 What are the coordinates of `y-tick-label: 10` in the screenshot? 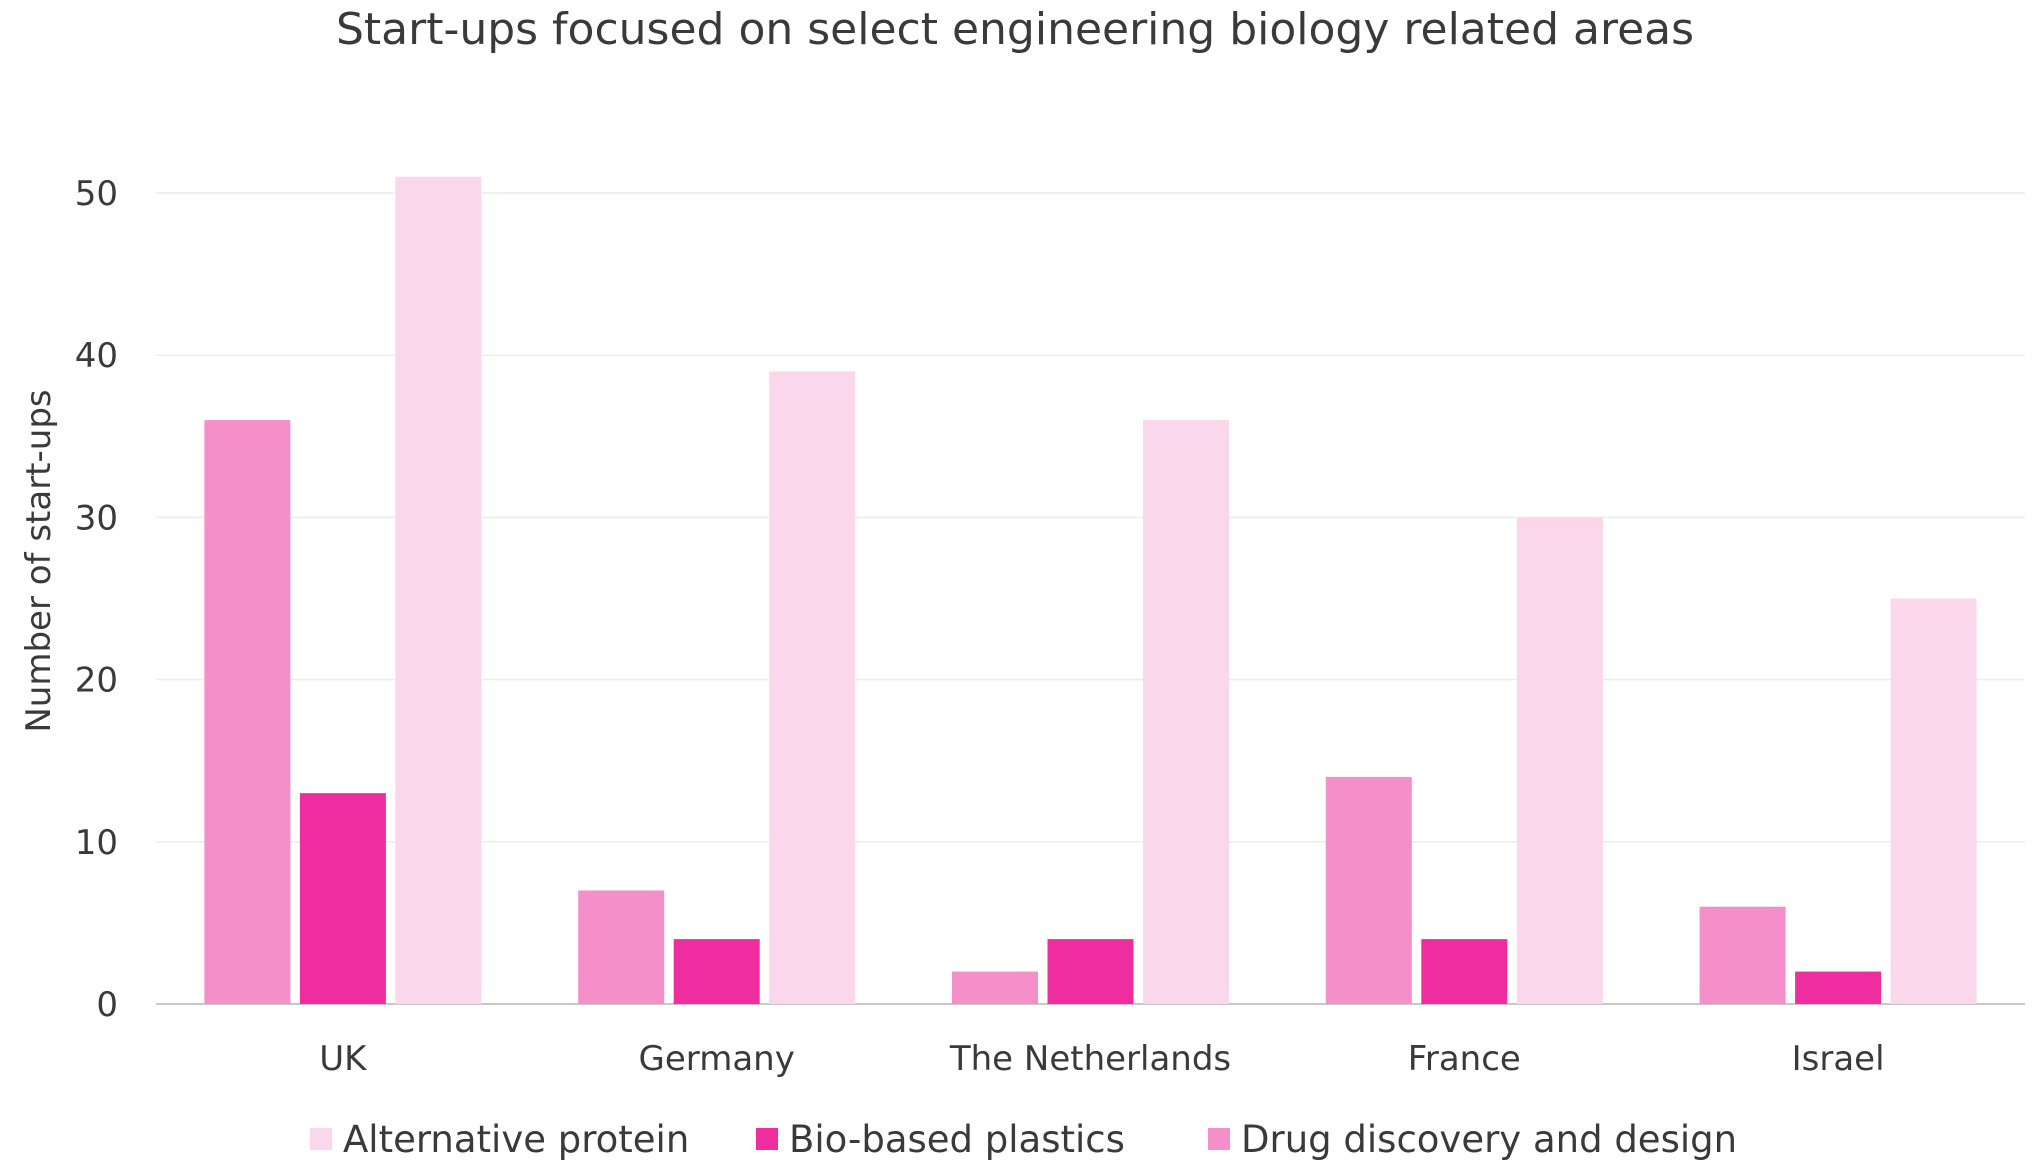 It's located at (96, 843).